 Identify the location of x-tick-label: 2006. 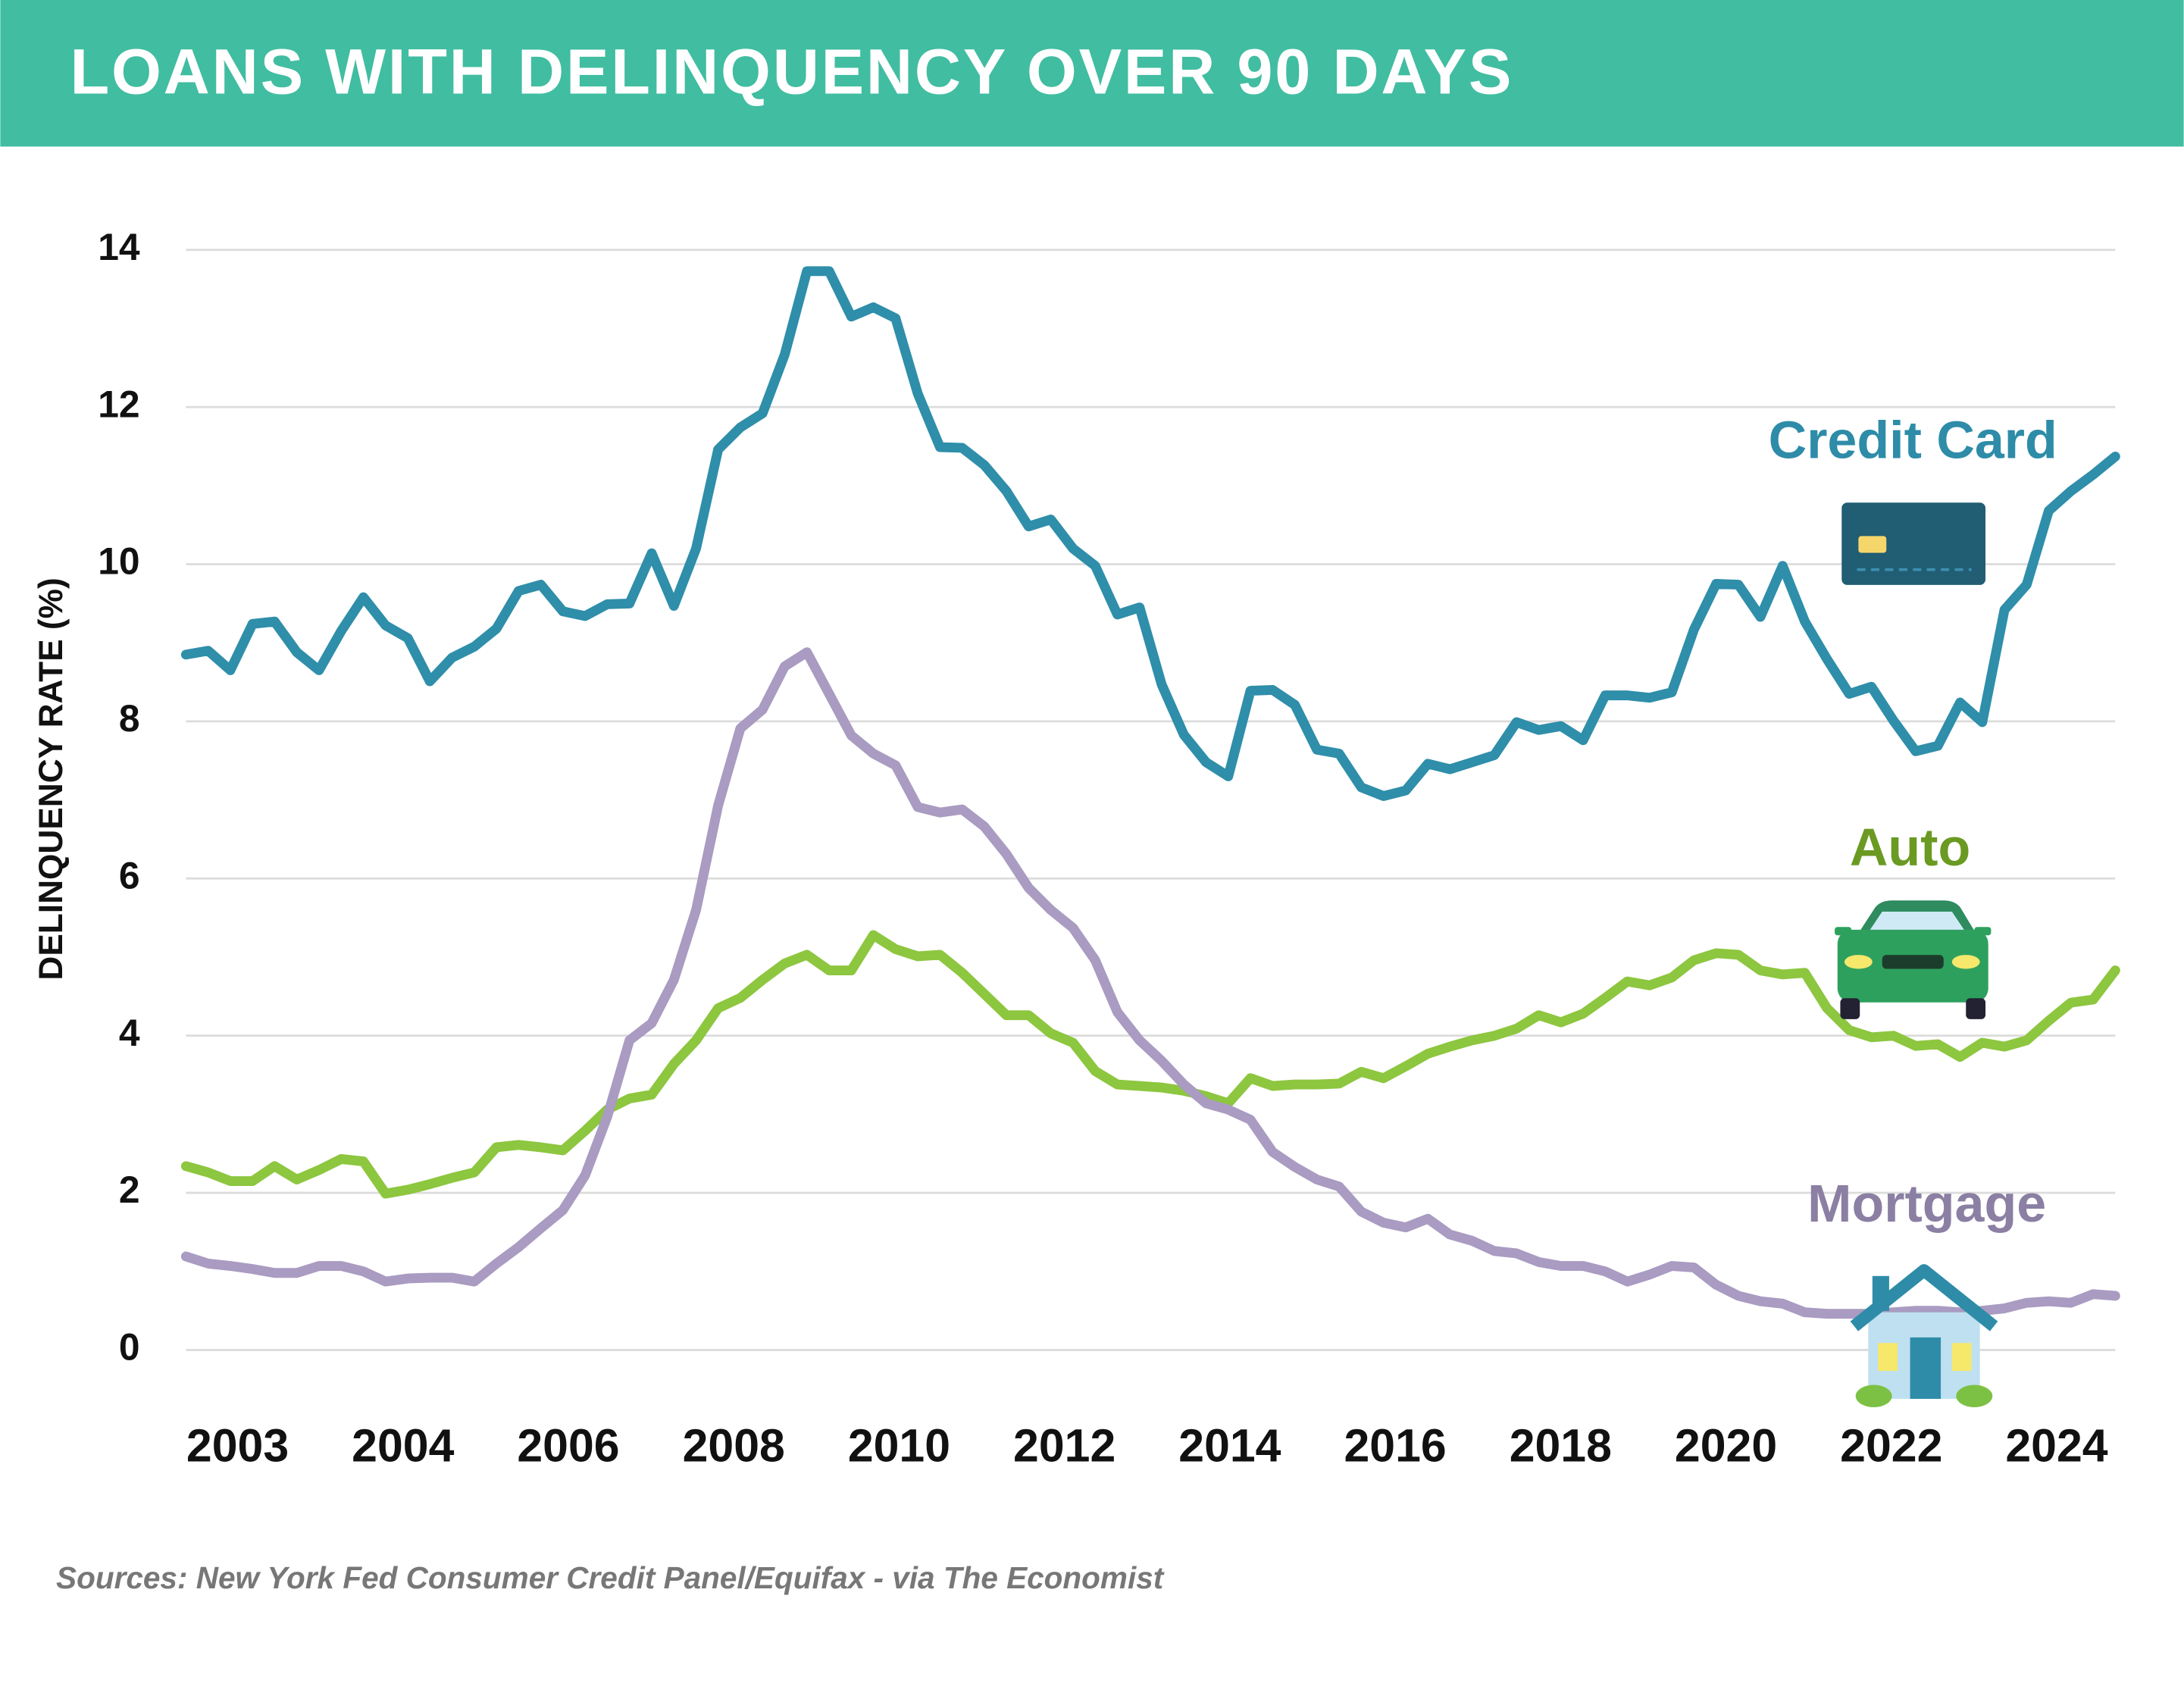
(568, 1445).